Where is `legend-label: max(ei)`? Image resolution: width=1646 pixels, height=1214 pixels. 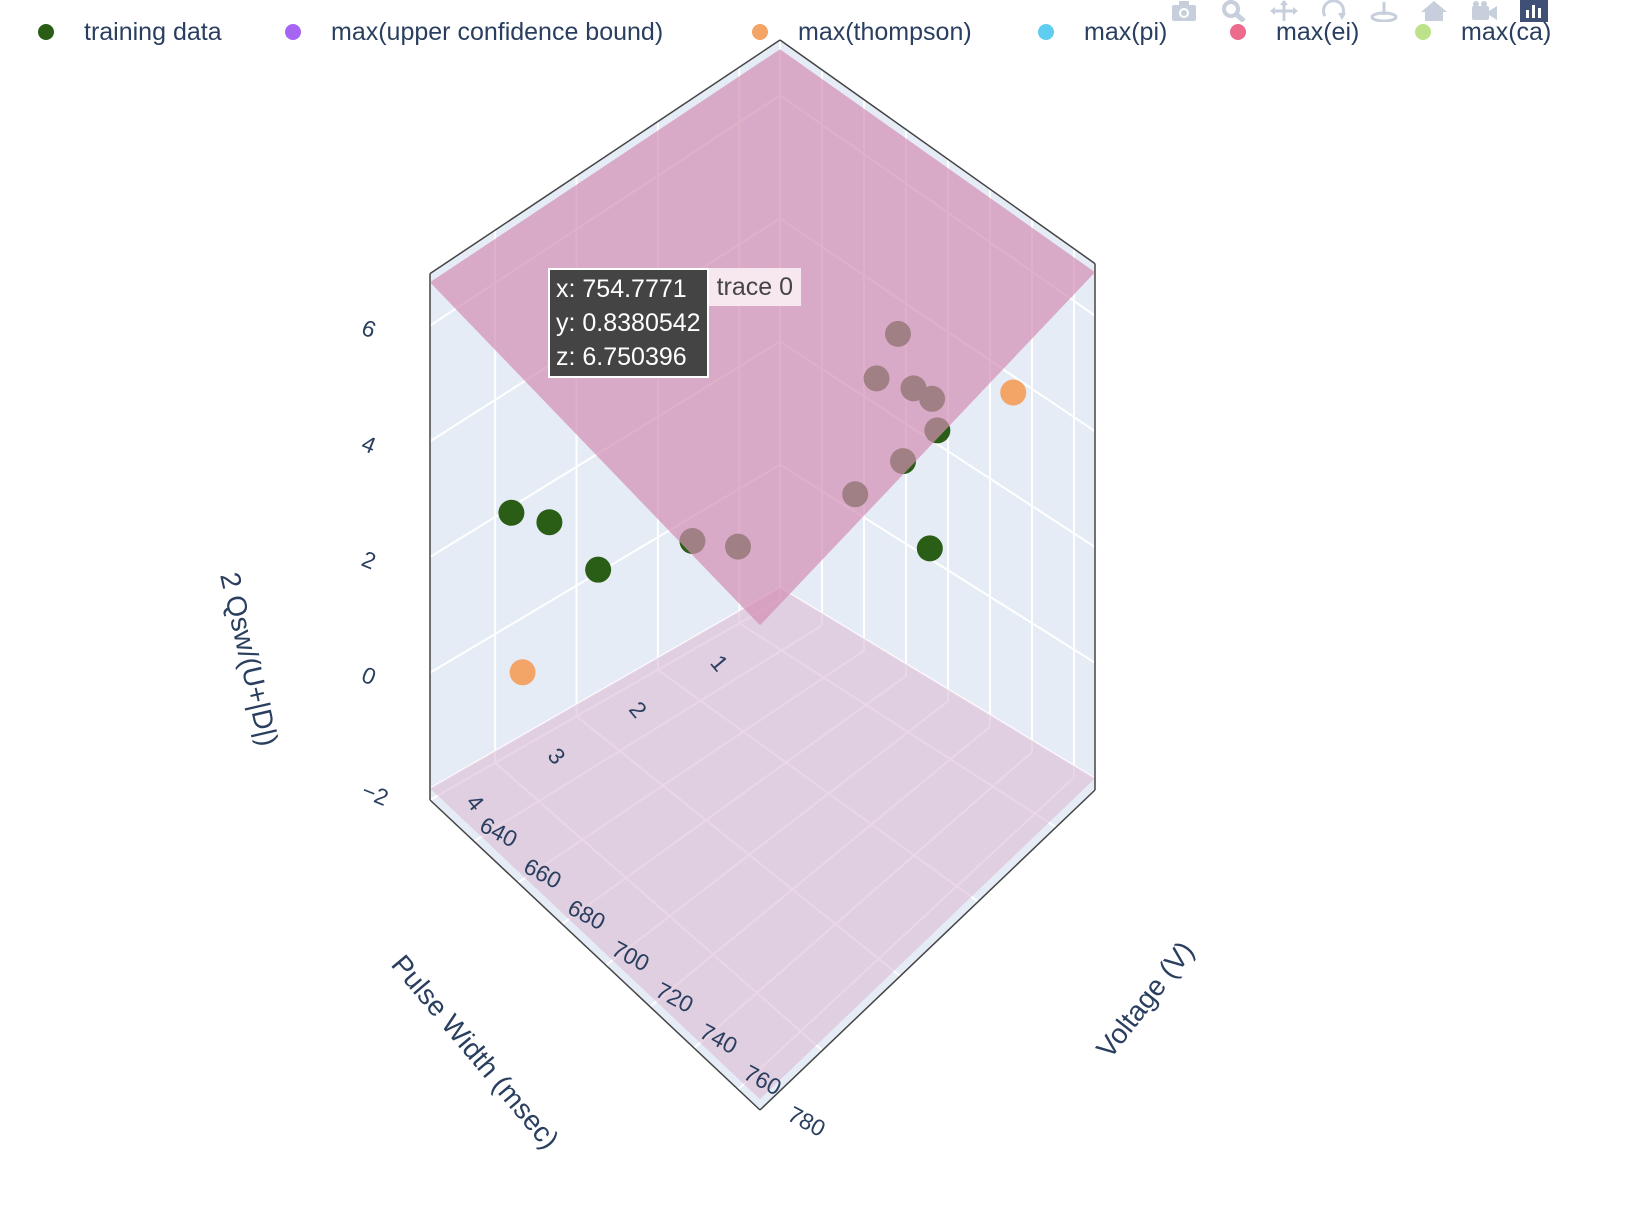 legend-label: max(ei) is located at coordinates (1318, 31).